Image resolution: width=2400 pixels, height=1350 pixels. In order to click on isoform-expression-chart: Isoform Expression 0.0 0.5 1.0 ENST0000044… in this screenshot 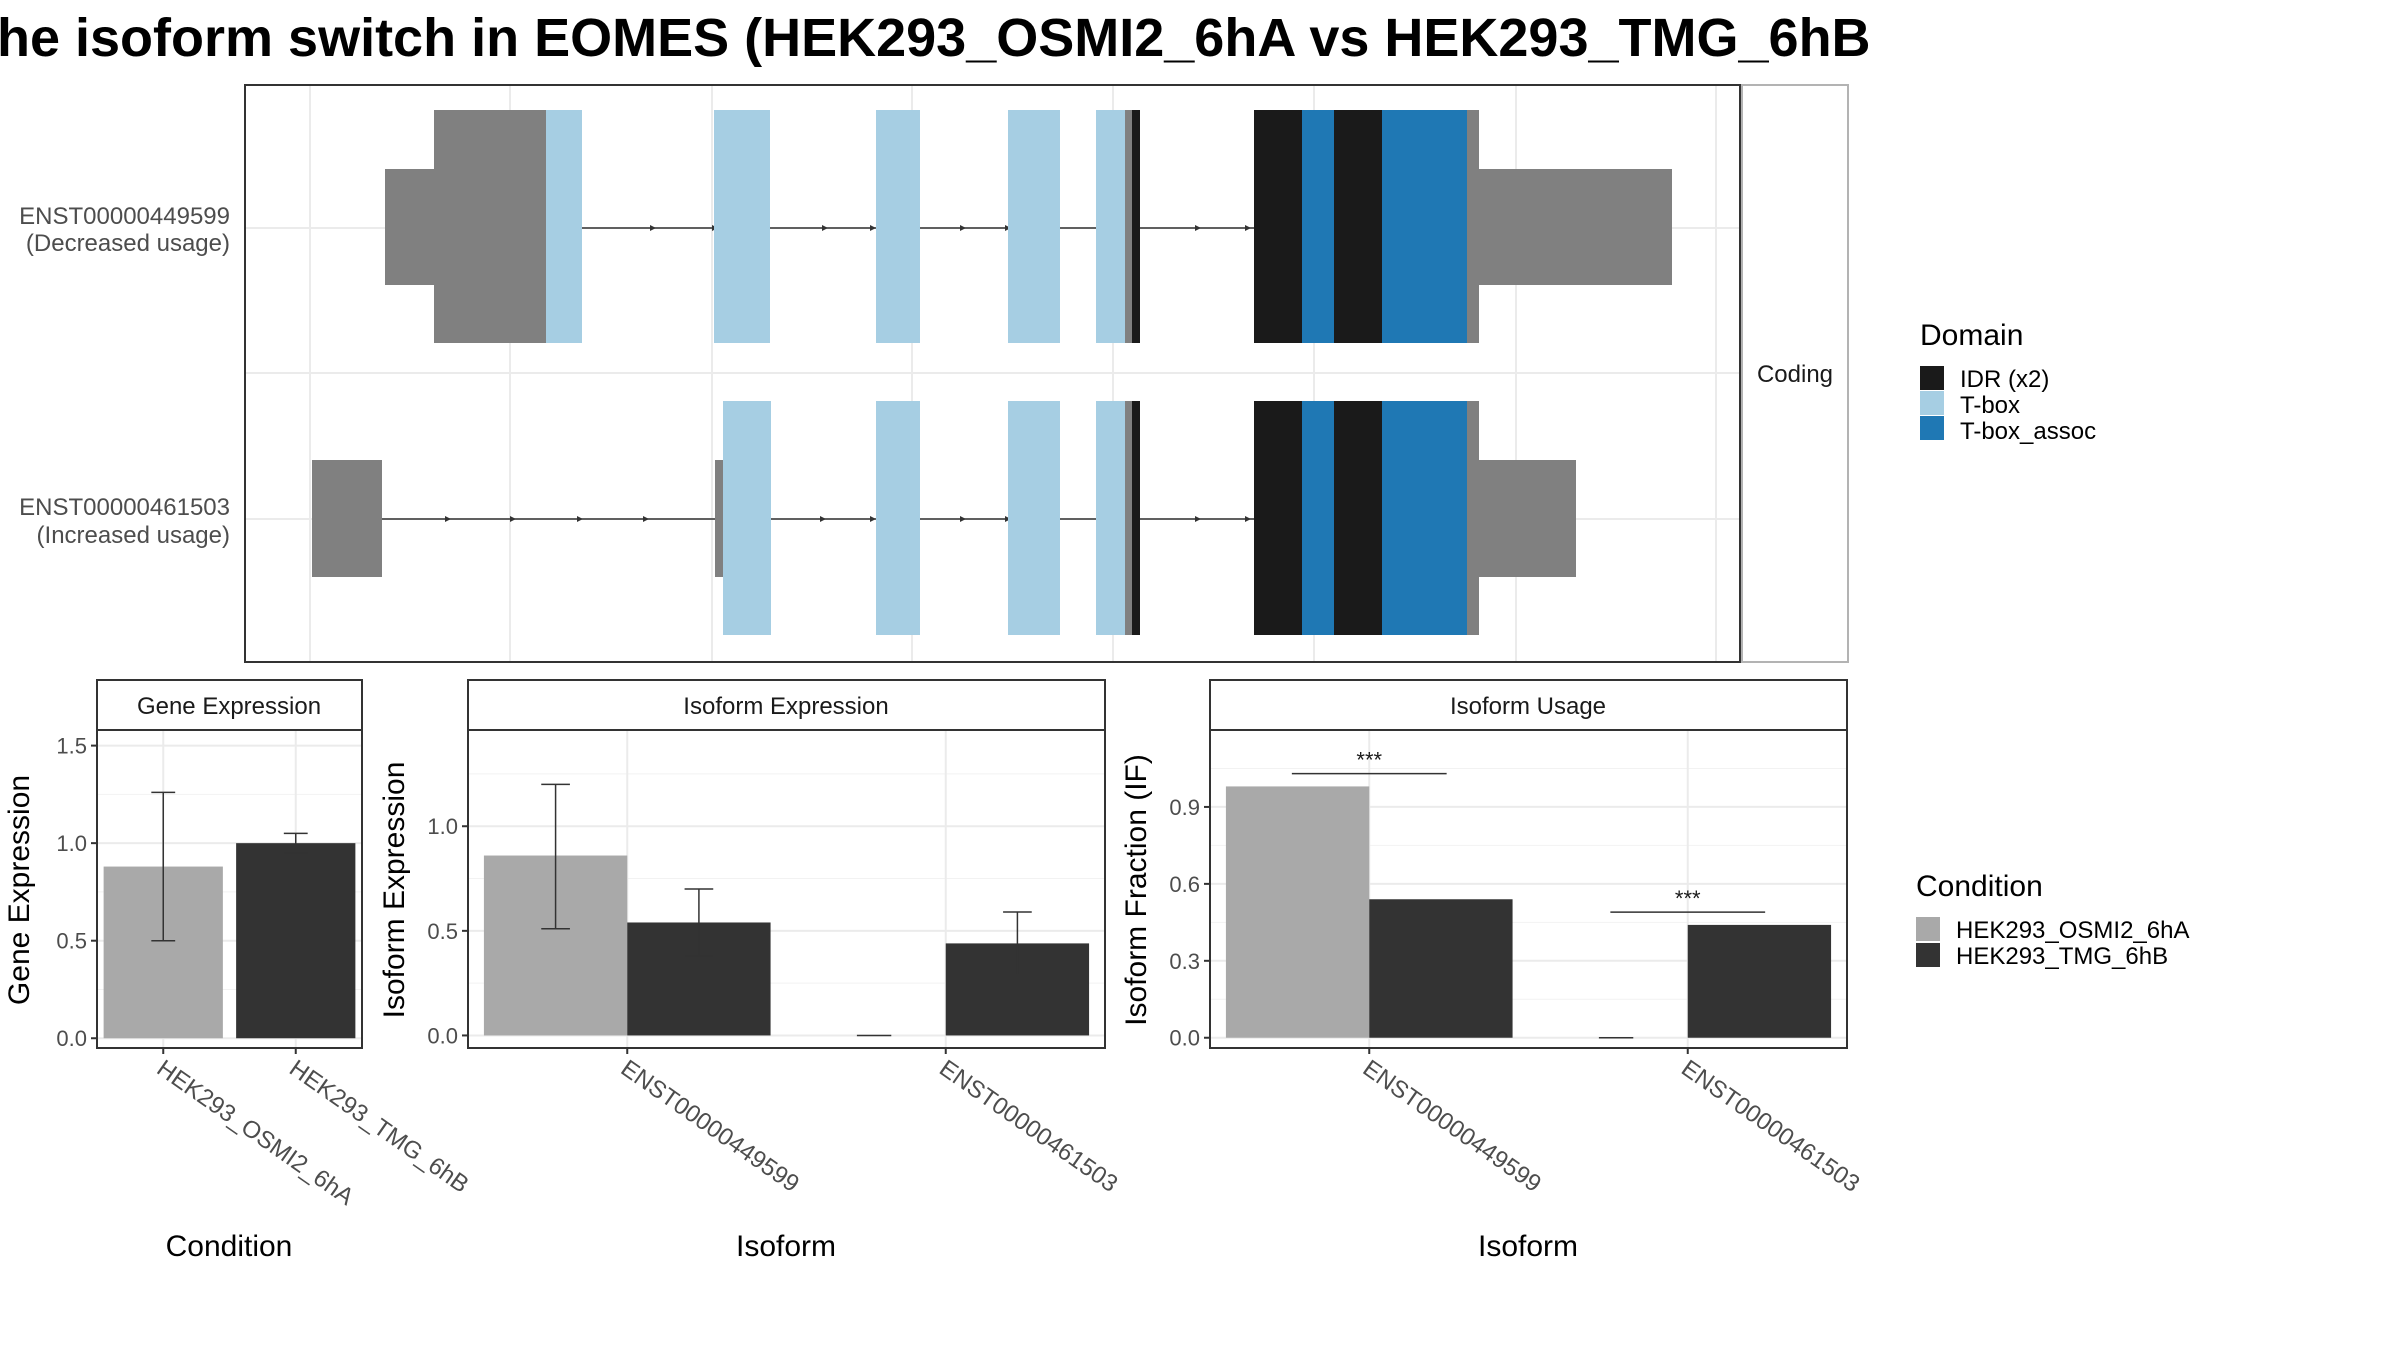, I will do `click(750, 971)`.